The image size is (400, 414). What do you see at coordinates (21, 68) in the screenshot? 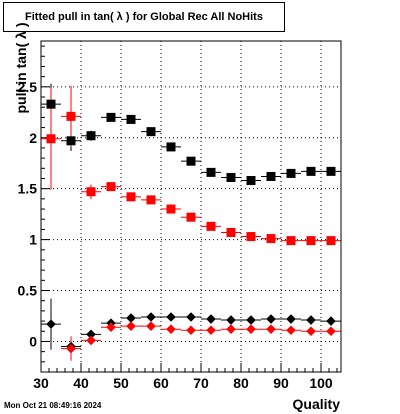
I see `y-axis-label: pull in tan( λ )` at bounding box center [21, 68].